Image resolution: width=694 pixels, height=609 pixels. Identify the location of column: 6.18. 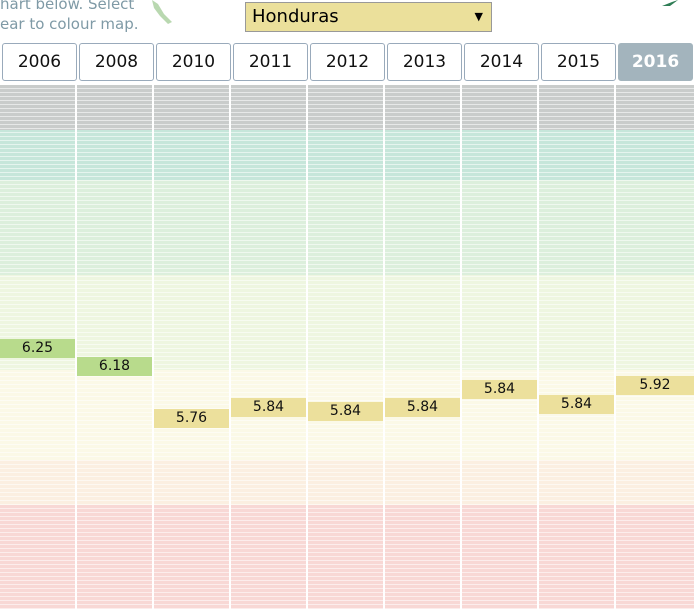
(114, 347).